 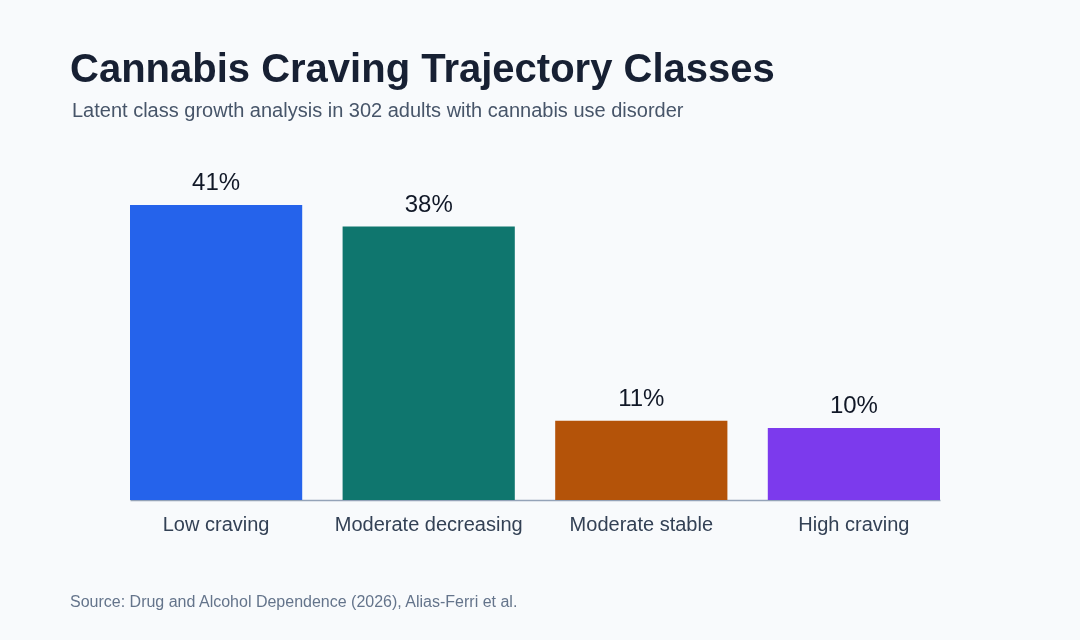 What do you see at coordinates (428, 523) in the screenshot?
I see `x-tick-label: Moderate decreasing` at bounding box center [428, 523].